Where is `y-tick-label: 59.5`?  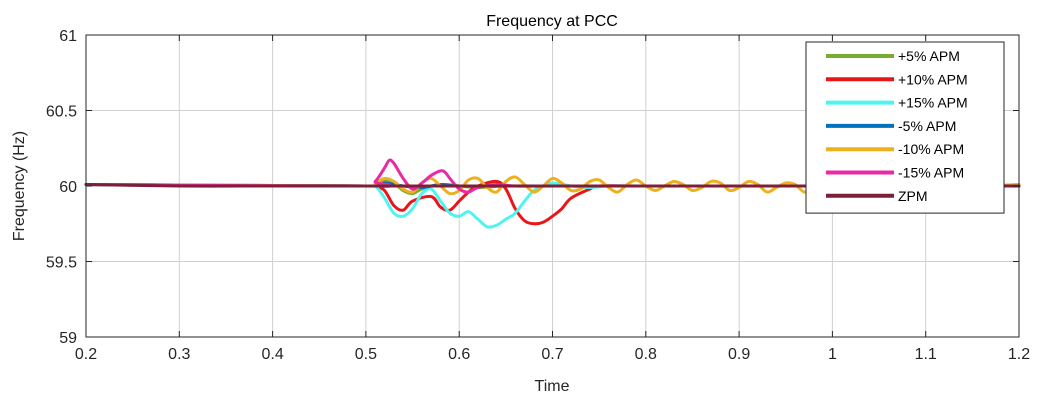 y-tick-label: 59.5 is located at coordinates (61, 263).